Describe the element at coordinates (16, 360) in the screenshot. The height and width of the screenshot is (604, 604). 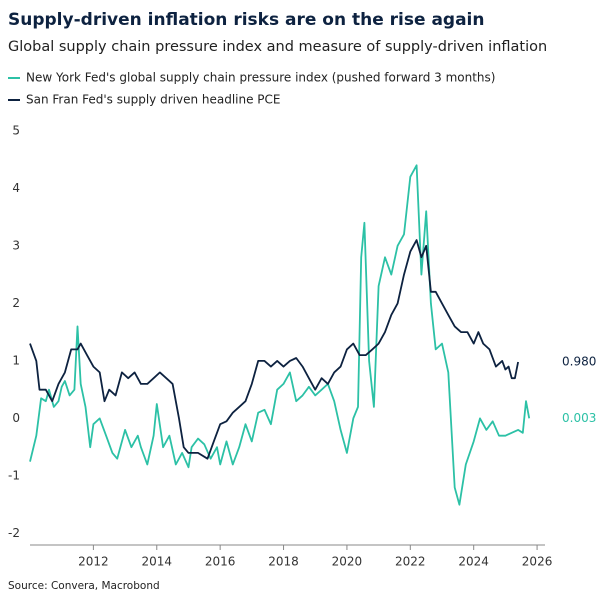
I see `y-tick-label: 1` at that location.